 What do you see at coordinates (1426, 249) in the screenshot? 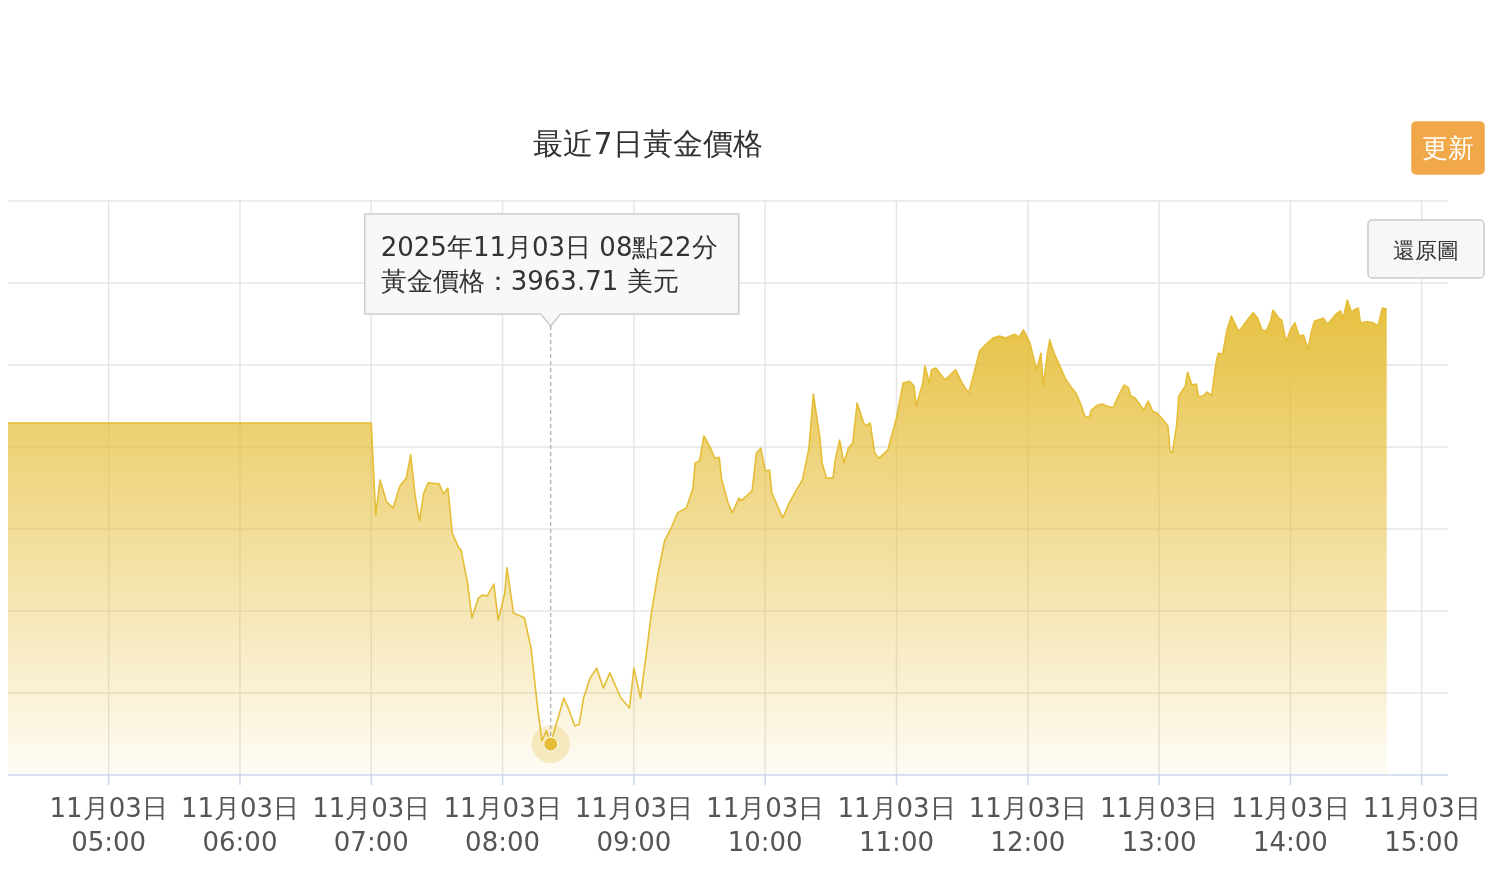
I see `button: 還原圖` at bounding box center [1426, 249].